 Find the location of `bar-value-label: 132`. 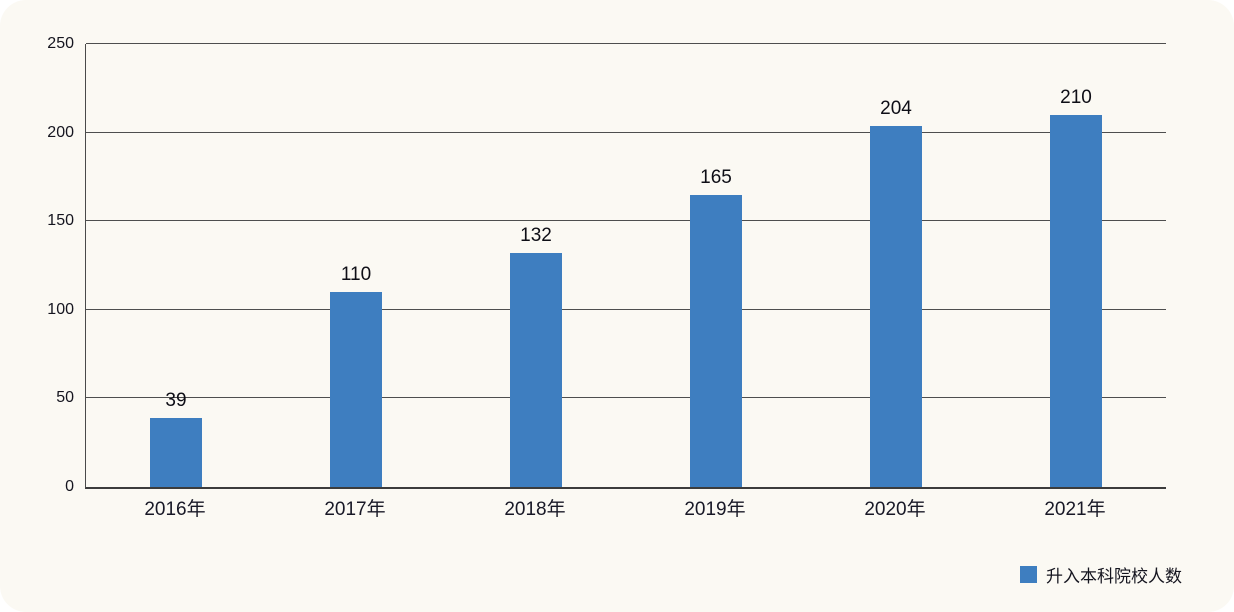

bar-value-label: 132 is located at coordinates (536, 236).